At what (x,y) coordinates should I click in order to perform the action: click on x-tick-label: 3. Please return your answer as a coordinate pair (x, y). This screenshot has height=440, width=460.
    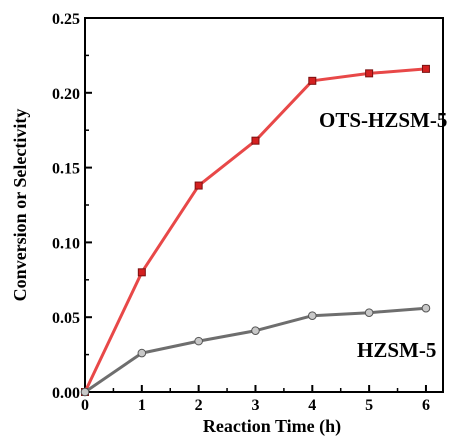
    Looking at the image, I should click on (255, 405).